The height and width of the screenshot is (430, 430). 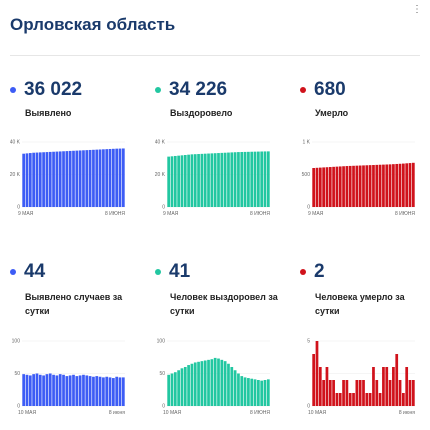 I want to click on share-icon: ⋮, so click(x=417, y=9).